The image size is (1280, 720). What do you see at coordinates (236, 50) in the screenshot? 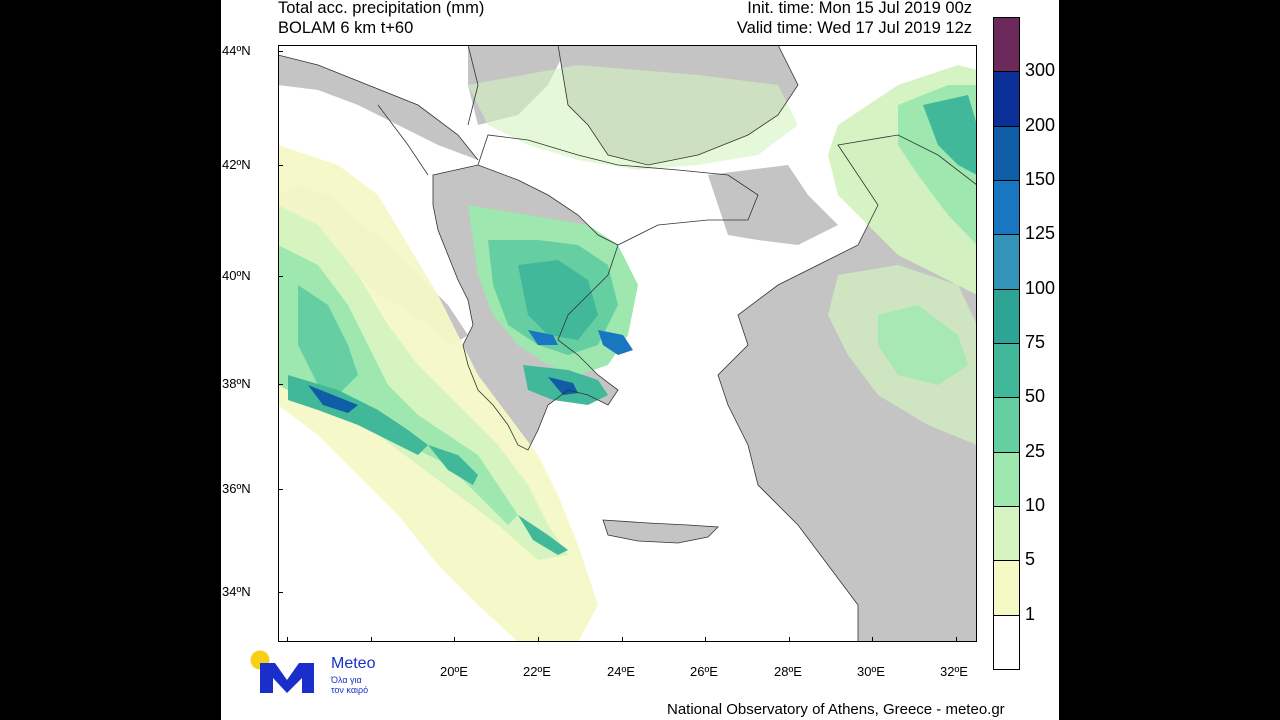
I see `lat-label-44: 44ºN` at bounding box center [236, 50].